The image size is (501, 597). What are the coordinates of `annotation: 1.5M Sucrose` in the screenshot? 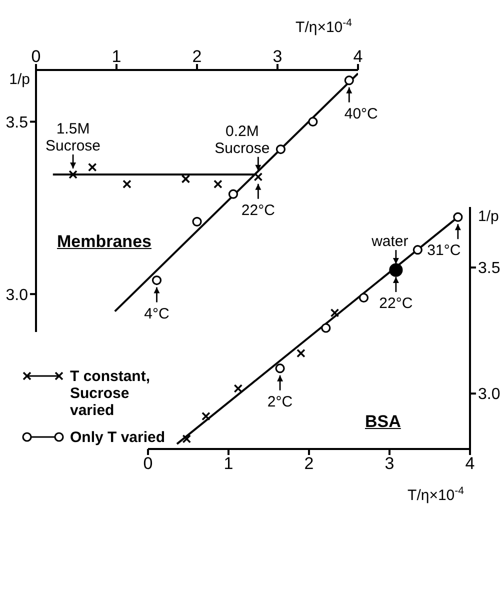 It's located at (73, 137).